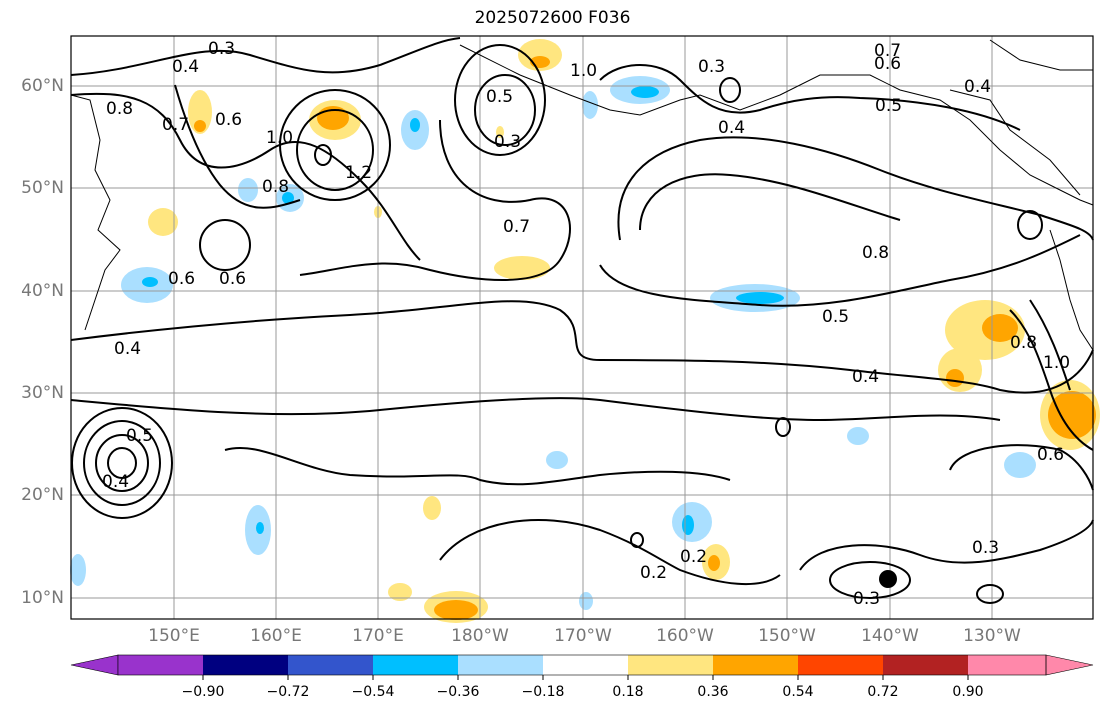  What do you see at coordinates (174, 636) in the screenshot?
I see `lon-label: 150°E` at bounding box center [174, 636].